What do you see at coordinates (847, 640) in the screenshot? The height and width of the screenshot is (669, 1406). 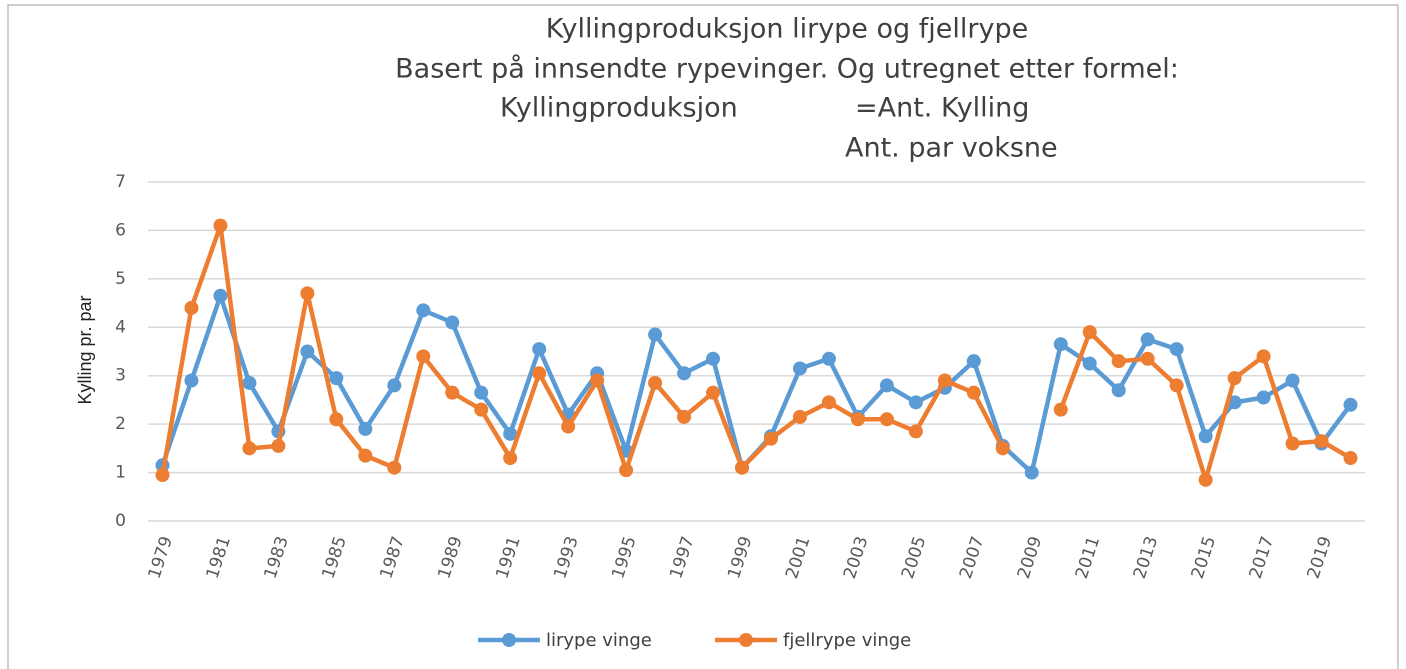 I see `legend-label: fjellrype vinge` at bounding box center [847, 640].